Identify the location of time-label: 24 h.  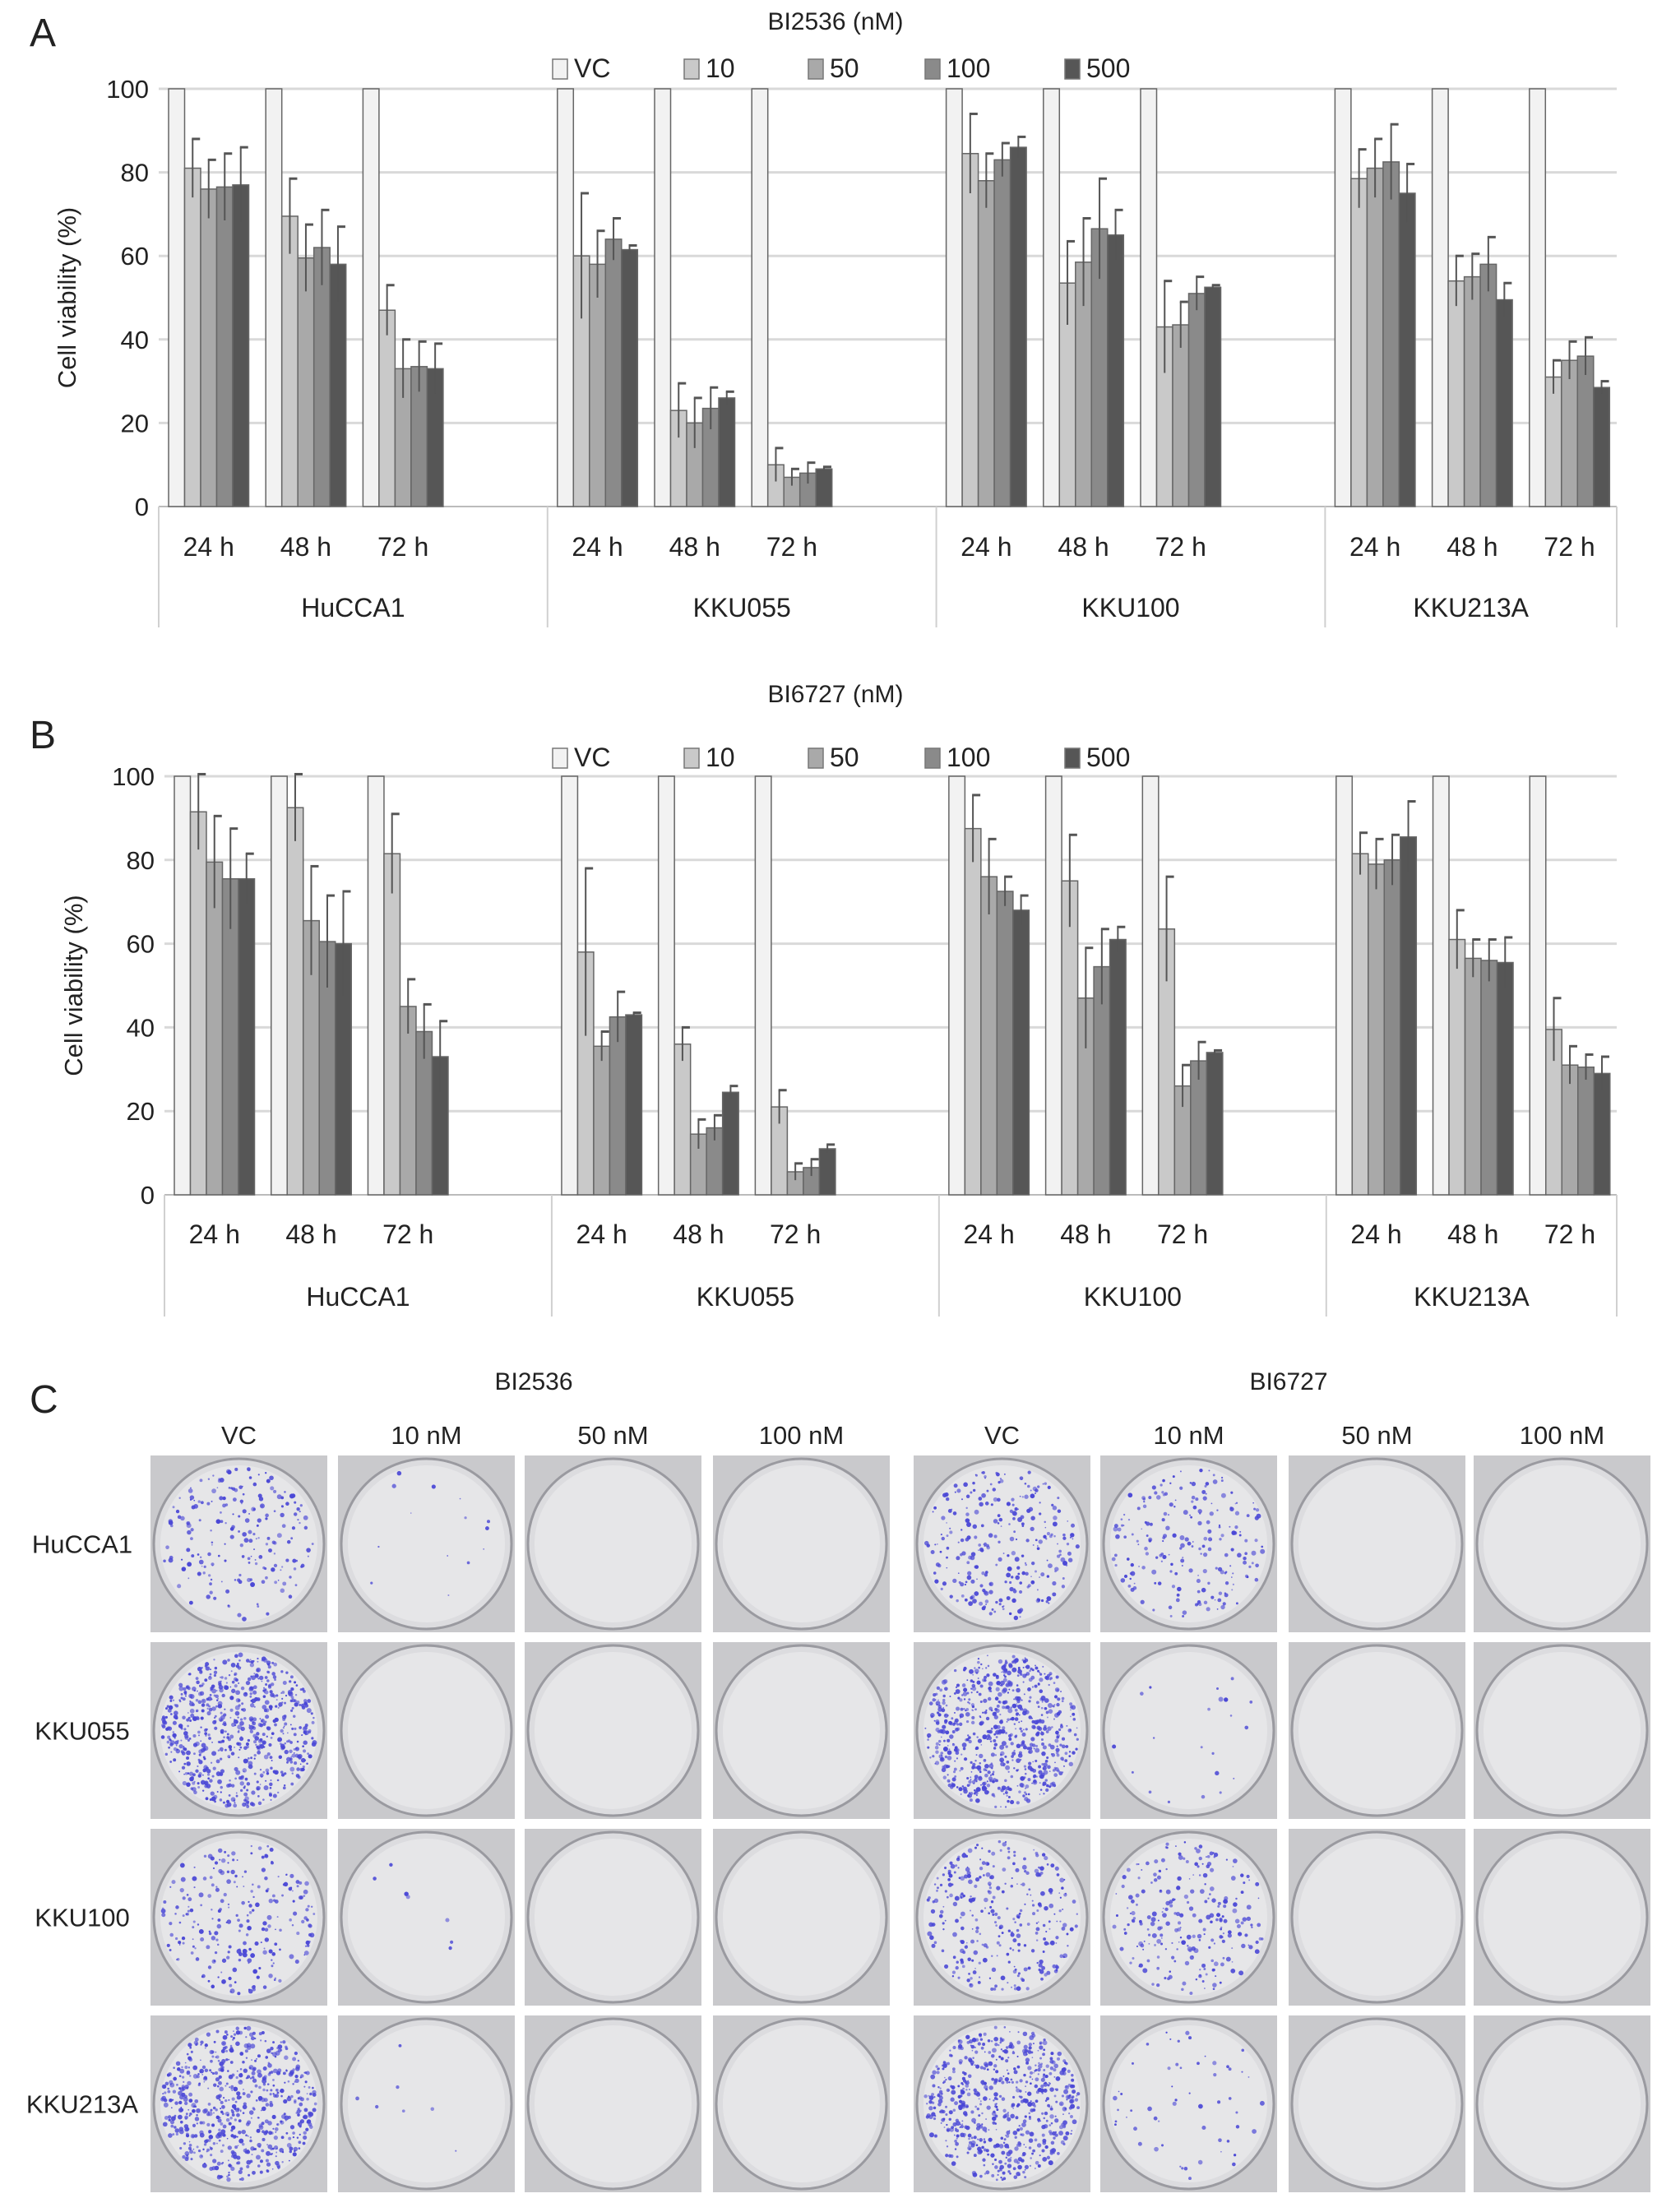
(597, 547).